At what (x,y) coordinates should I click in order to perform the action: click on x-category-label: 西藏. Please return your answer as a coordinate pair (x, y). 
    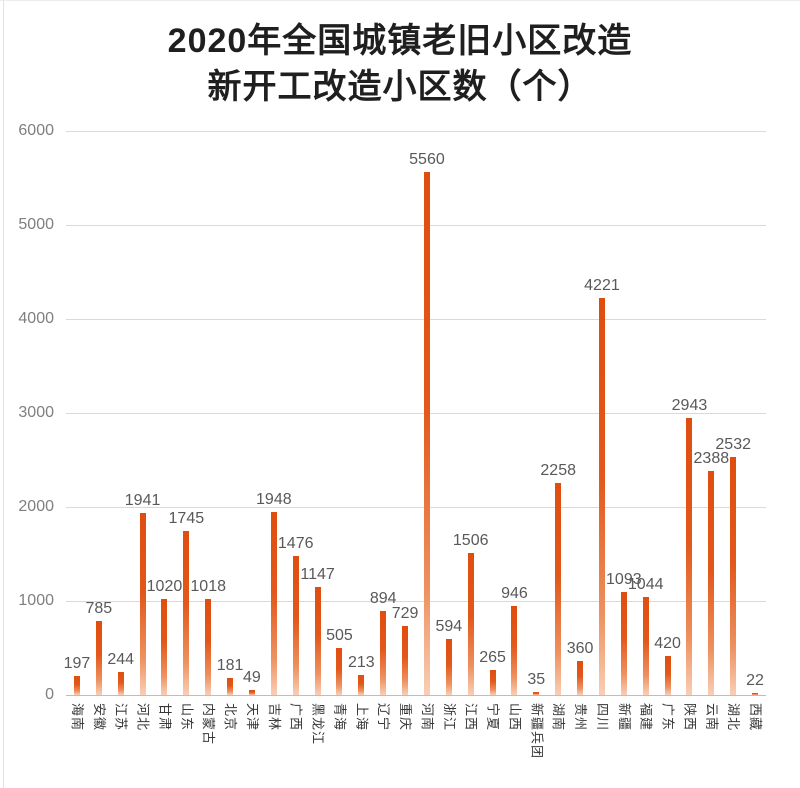
    Looking at the image, I should click on (756, 717).